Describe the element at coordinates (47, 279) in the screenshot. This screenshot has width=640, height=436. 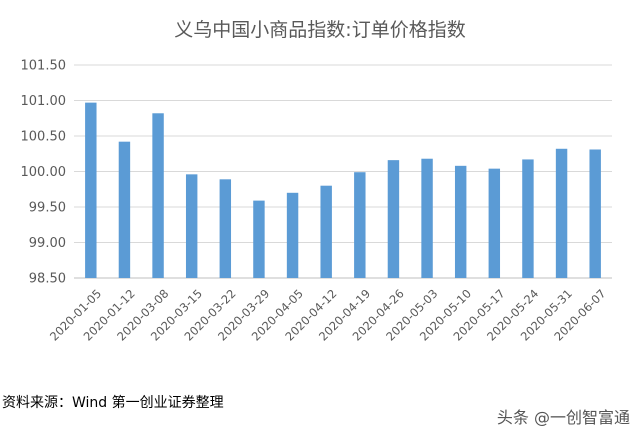
I see `y-tick-label: 98.50` at that location.